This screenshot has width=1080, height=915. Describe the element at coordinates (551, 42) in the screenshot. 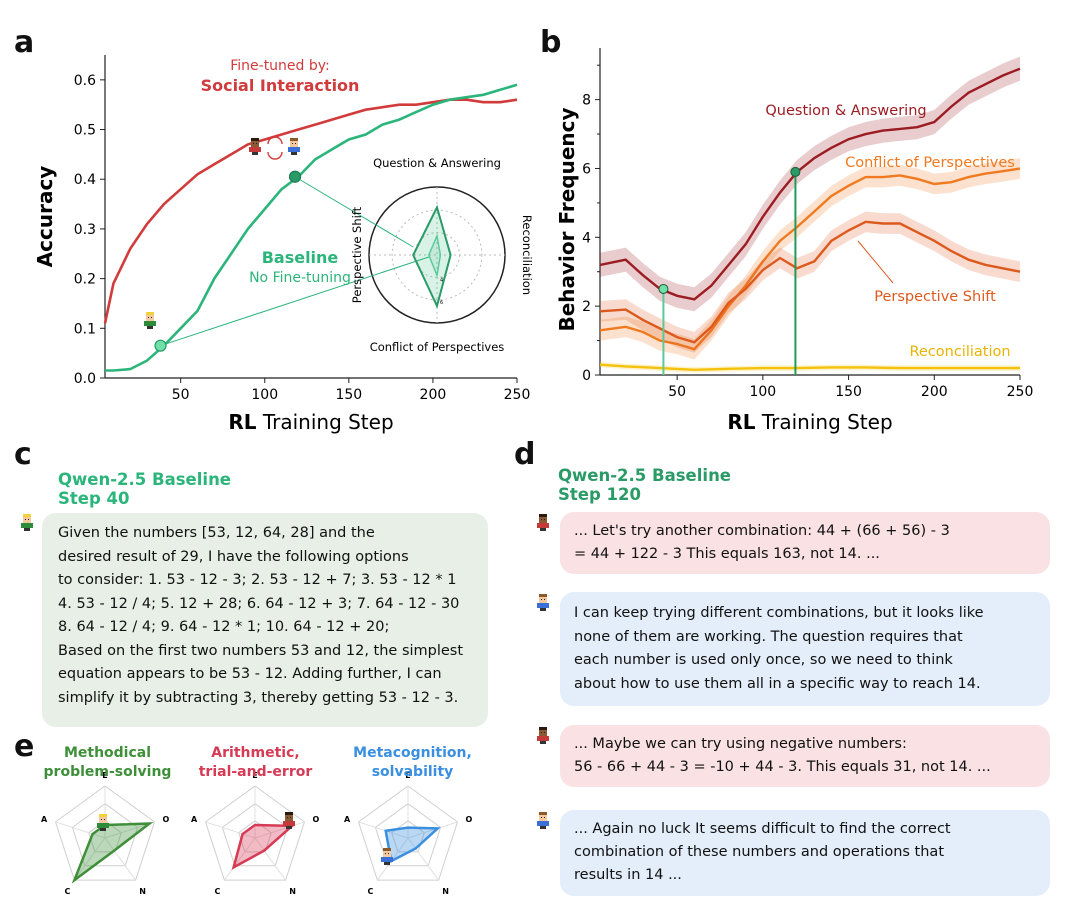

I see `panel-letter-b: b` at that location.